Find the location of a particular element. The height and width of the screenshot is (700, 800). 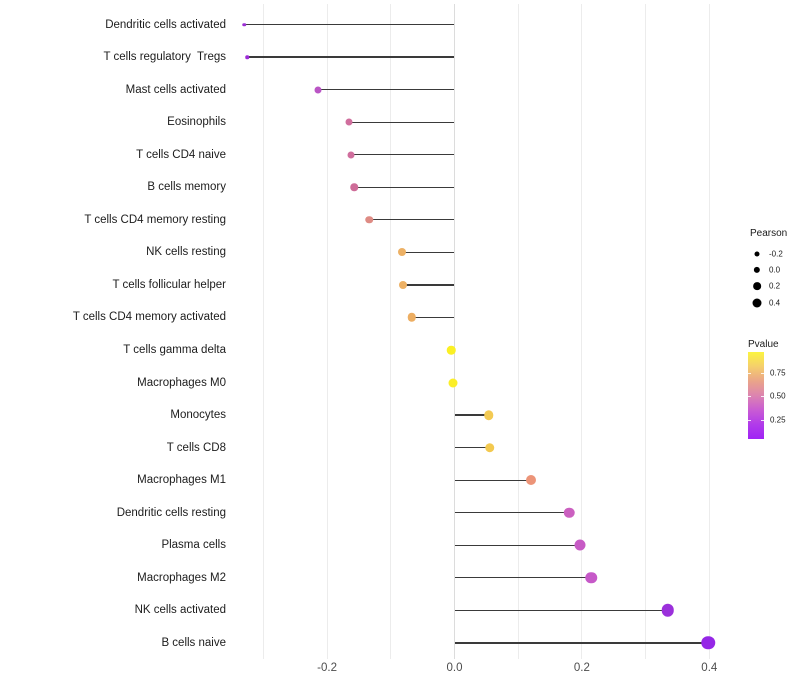

row-label: T cells CD8 is located at coordinates (196, 447).